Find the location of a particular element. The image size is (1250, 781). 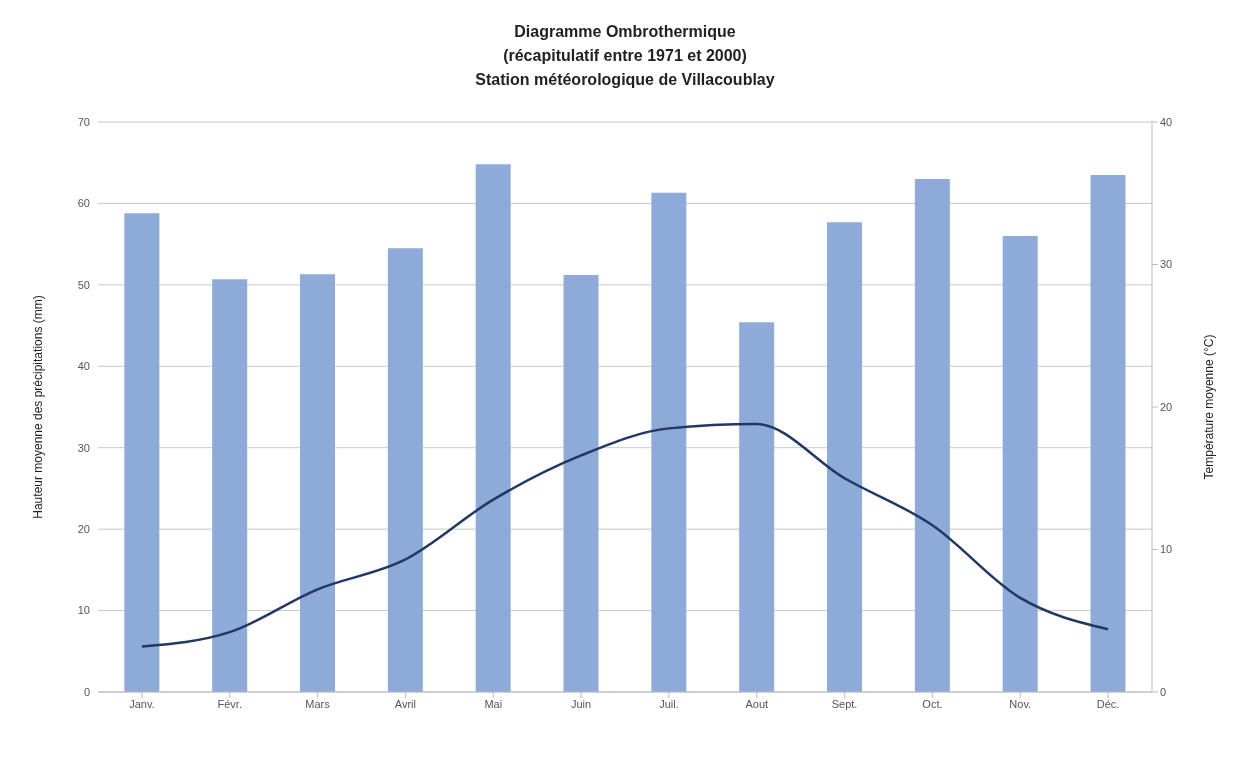

y-tick-label: 10 is located at coordinates (83, 610).